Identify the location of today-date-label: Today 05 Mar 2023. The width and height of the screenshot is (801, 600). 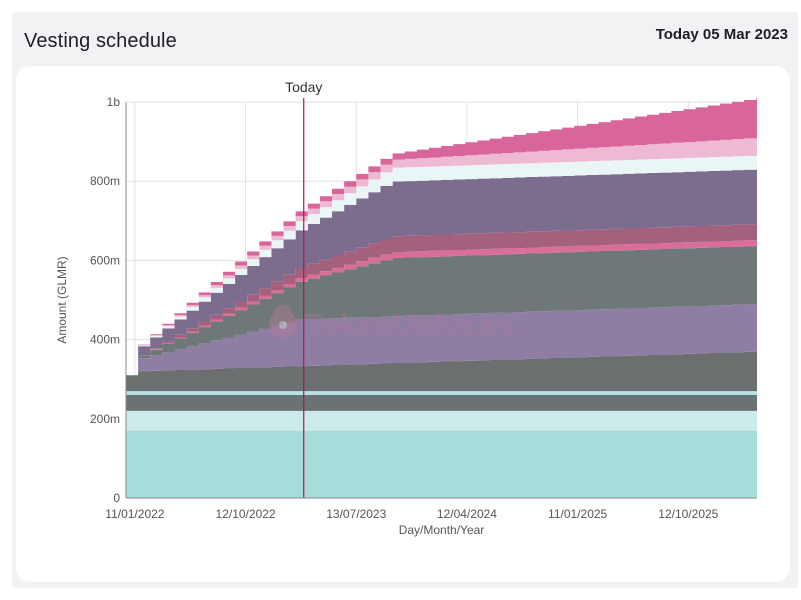
(721, 34).